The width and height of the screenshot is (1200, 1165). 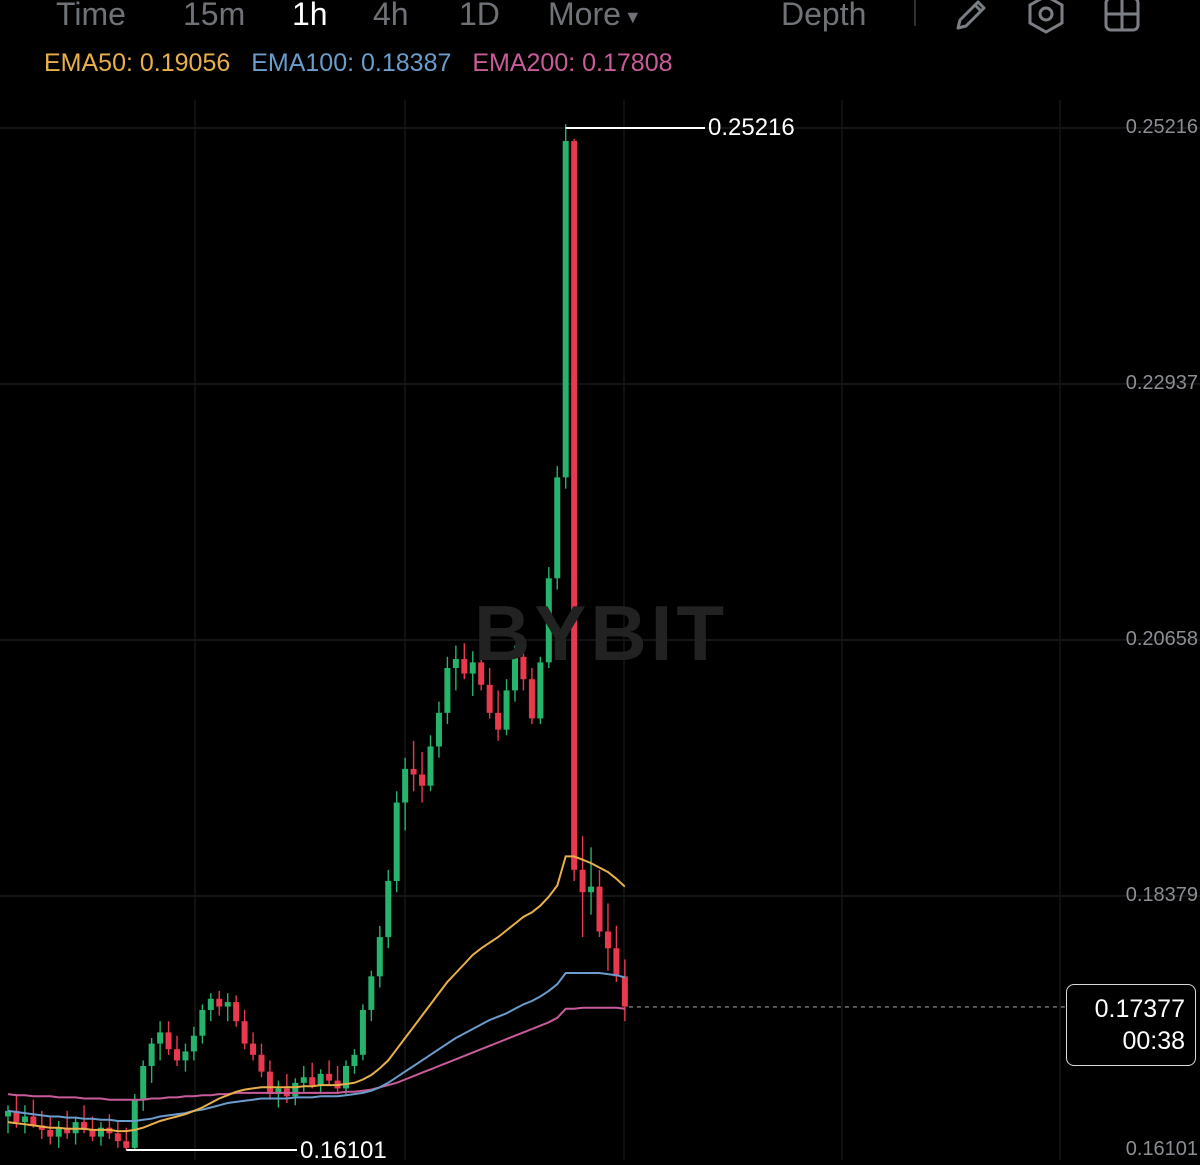 What do you see at coordinates (316, 1053) in the screenshot?
I see `ema200-line` at bounding box center [316, 1053].